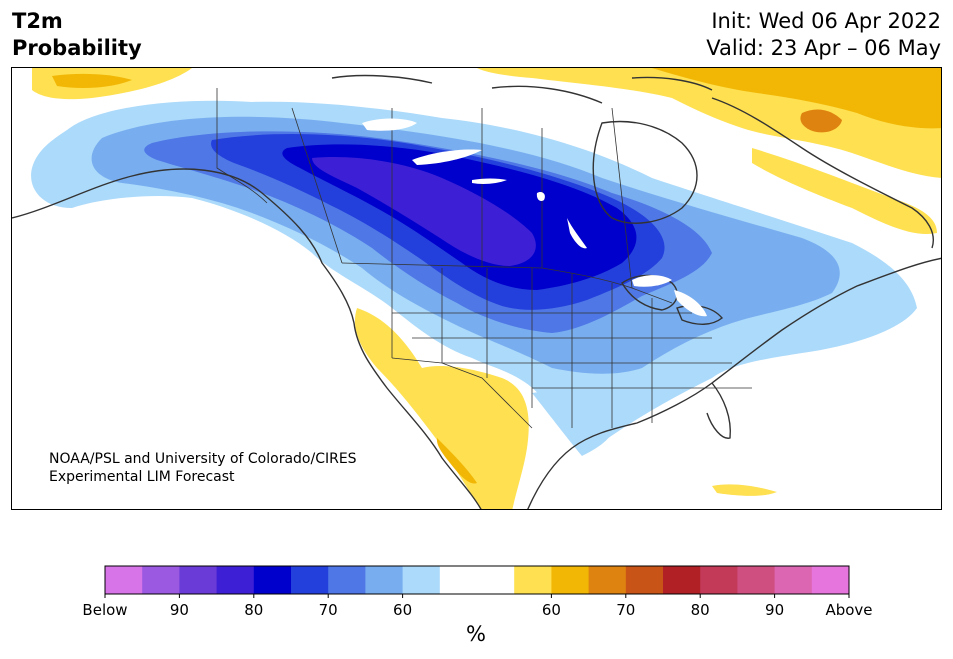  I want to click on lake-superior, so click(652, 281).